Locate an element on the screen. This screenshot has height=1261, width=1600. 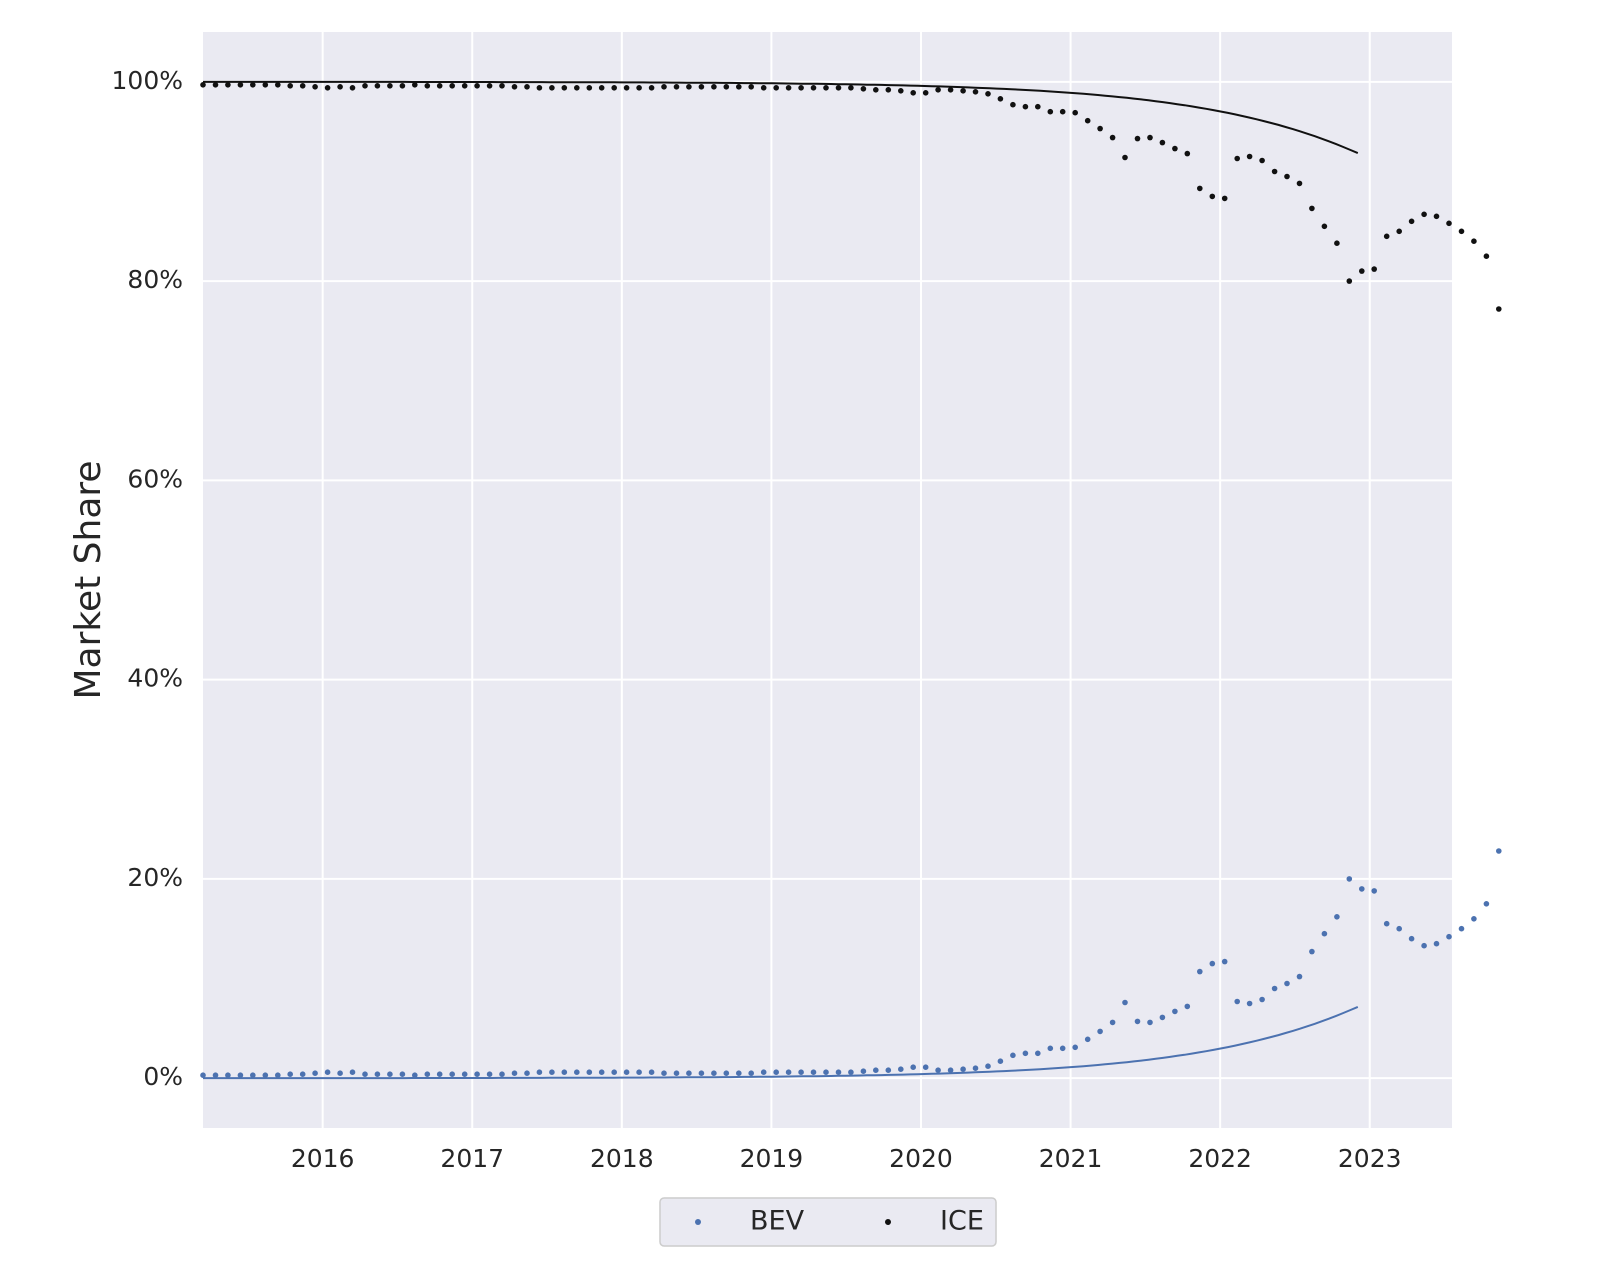
y-tick-label: 60% is located at coordinates (155, 478).